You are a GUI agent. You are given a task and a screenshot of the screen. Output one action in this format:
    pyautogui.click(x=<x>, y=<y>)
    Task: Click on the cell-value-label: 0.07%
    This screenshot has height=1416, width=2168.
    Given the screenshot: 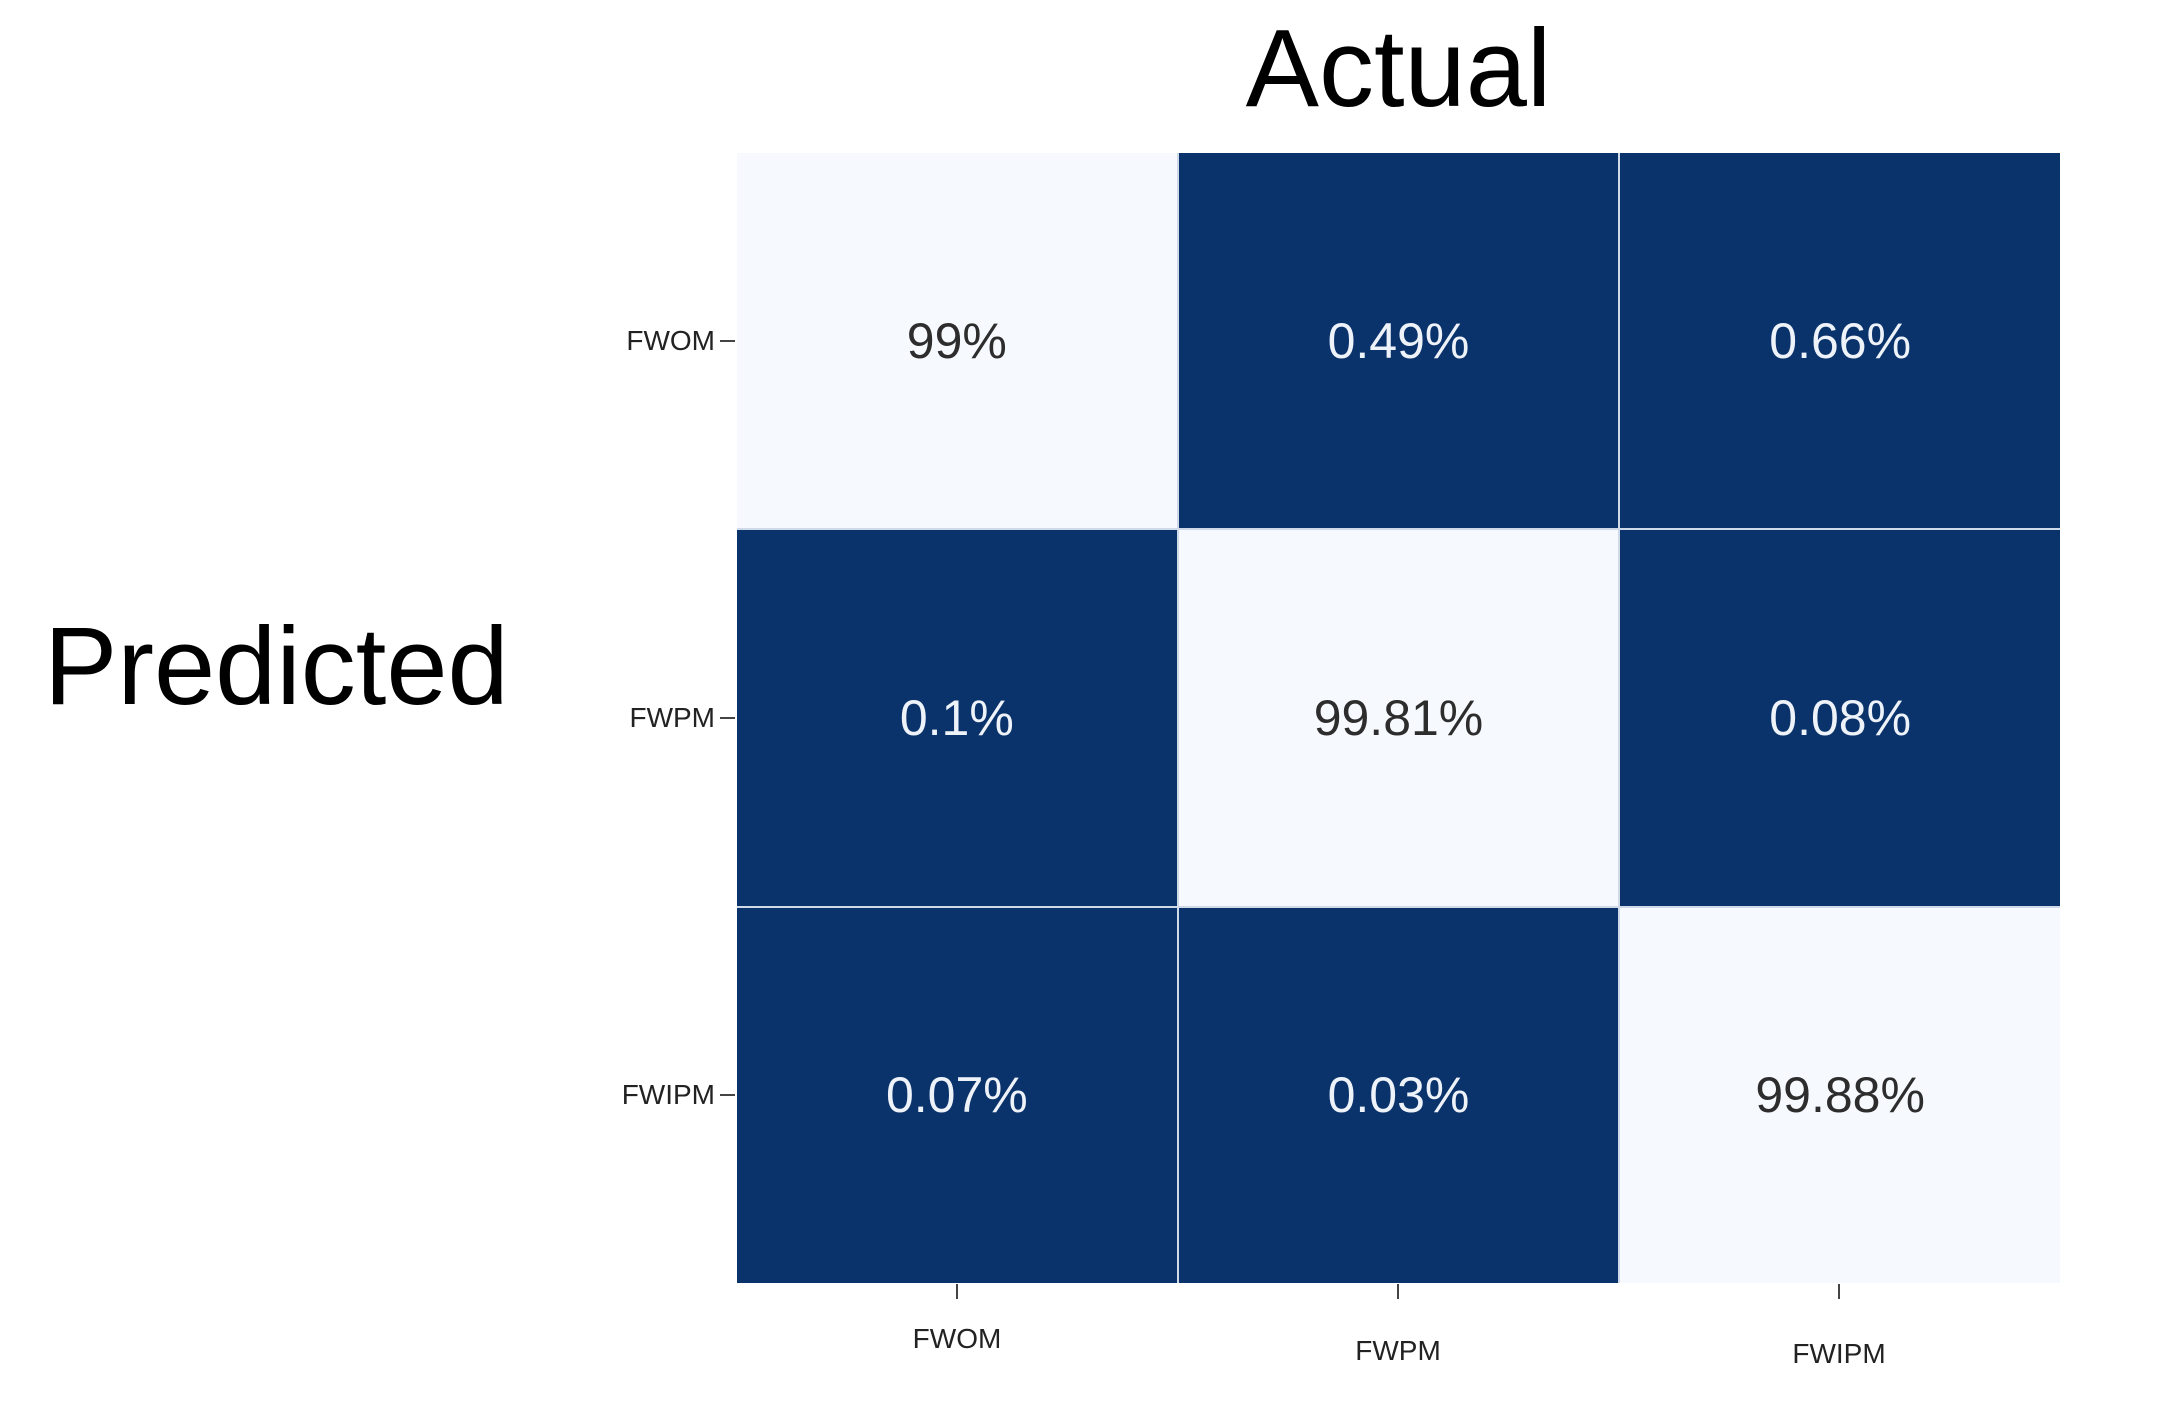 What is the action you would take?
    pyautogui.click(x=956, y=1095)
    